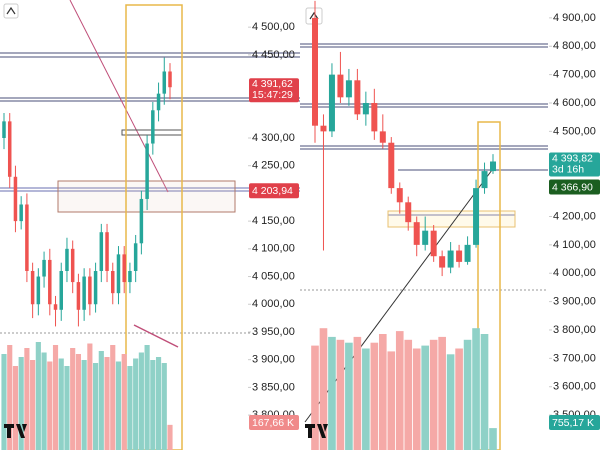 Image resolution: width=600 pixels, height=450 pixels. I want to click on y-tick-label: 3 950,00, so click(273, 332).